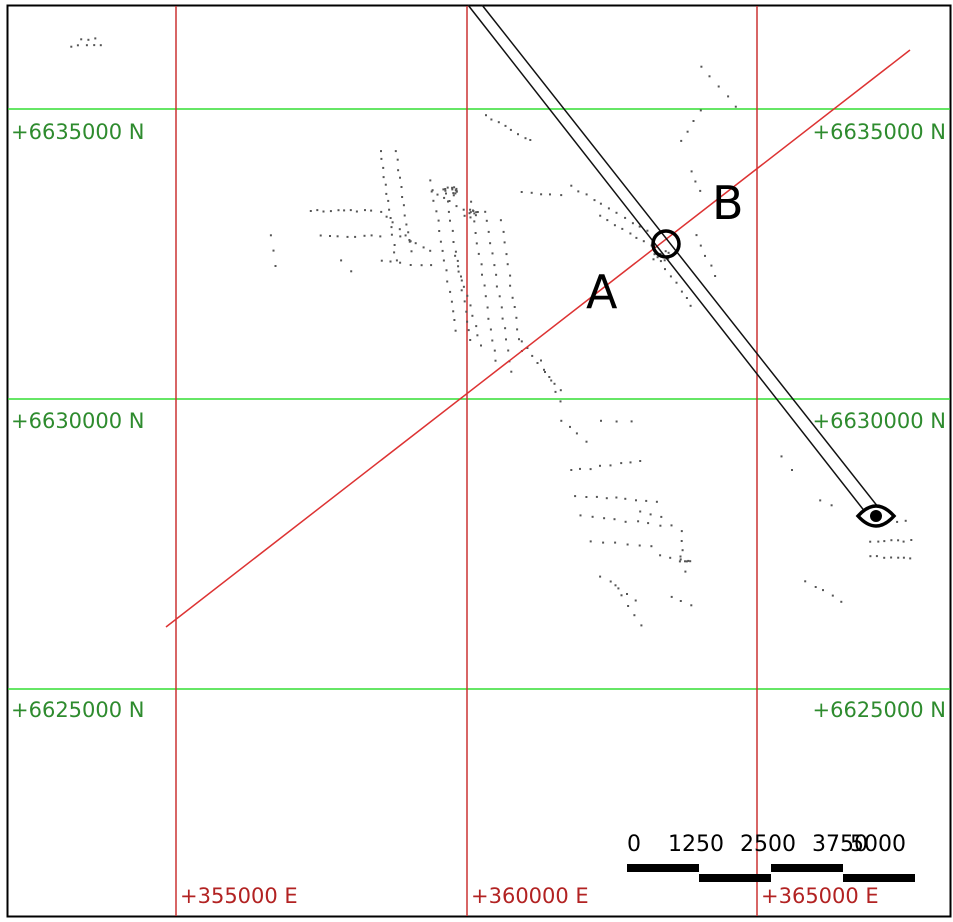 This screenshot has width=953, height=922. Describe the element at coordinates (876, 516) in the screenshot. I see `eye-icon` at that location.